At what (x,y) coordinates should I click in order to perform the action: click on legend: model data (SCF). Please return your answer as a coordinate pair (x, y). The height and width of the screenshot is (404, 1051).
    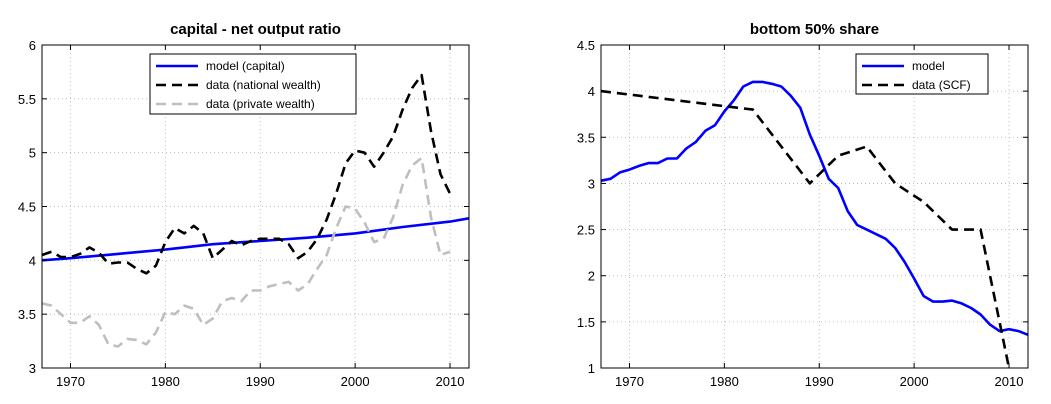
    Looking at the image, I should click on (922, 74).